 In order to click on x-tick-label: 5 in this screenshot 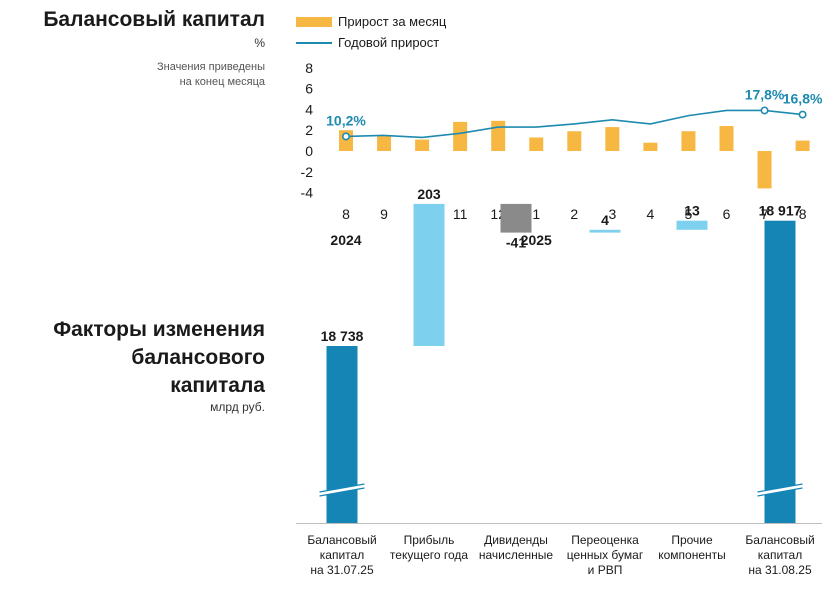, I will do `click(689, 214)`.